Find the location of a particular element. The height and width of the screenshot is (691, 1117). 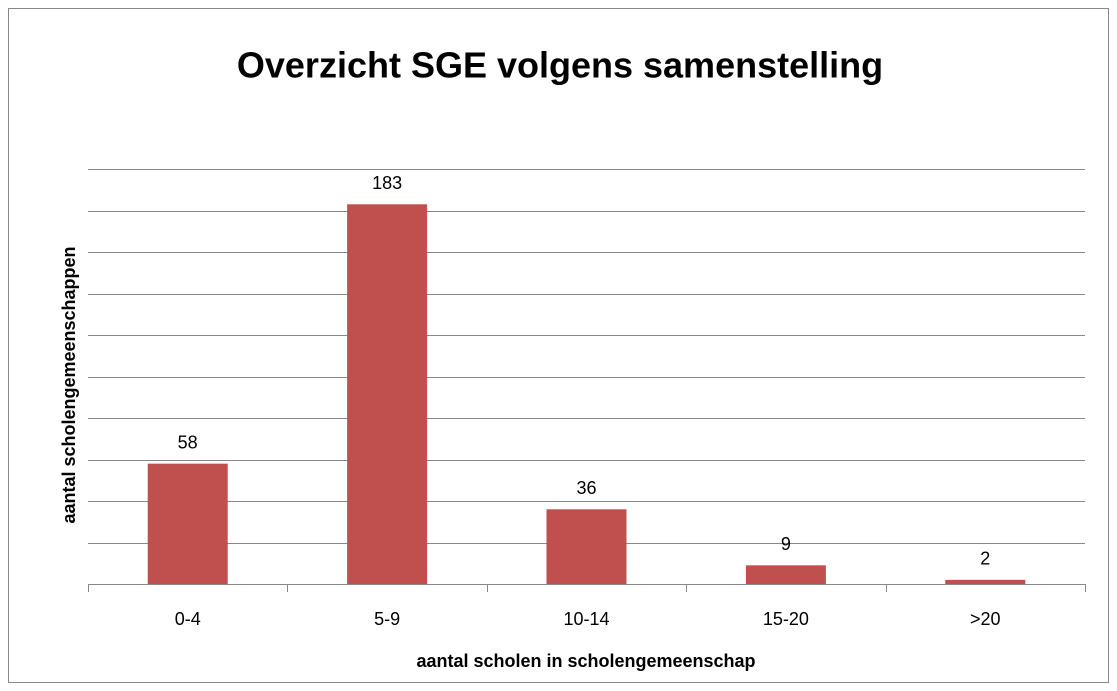

x-tick-label: >20 is located at coordinates (985, 619).